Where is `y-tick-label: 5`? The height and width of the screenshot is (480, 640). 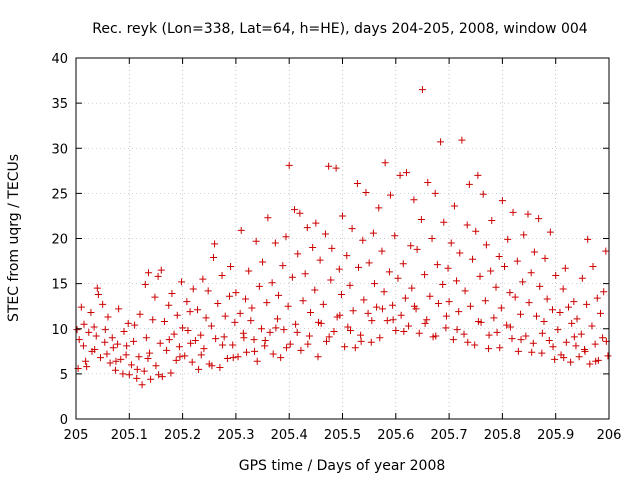 y-tick-label: 5 is located at coordinates (64, 375).